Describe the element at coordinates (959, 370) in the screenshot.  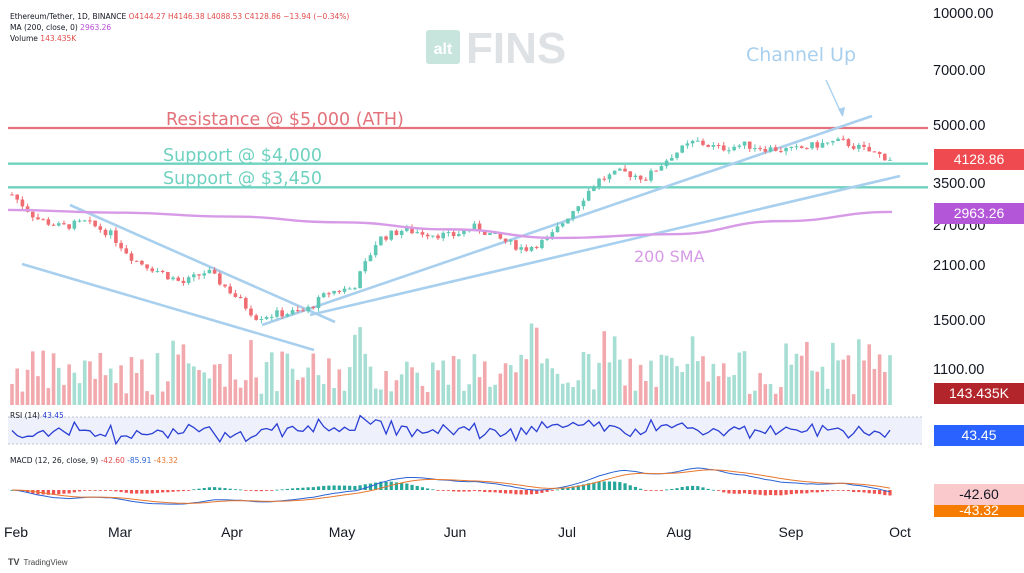
I see `y-tick: 1100.00` at that location.